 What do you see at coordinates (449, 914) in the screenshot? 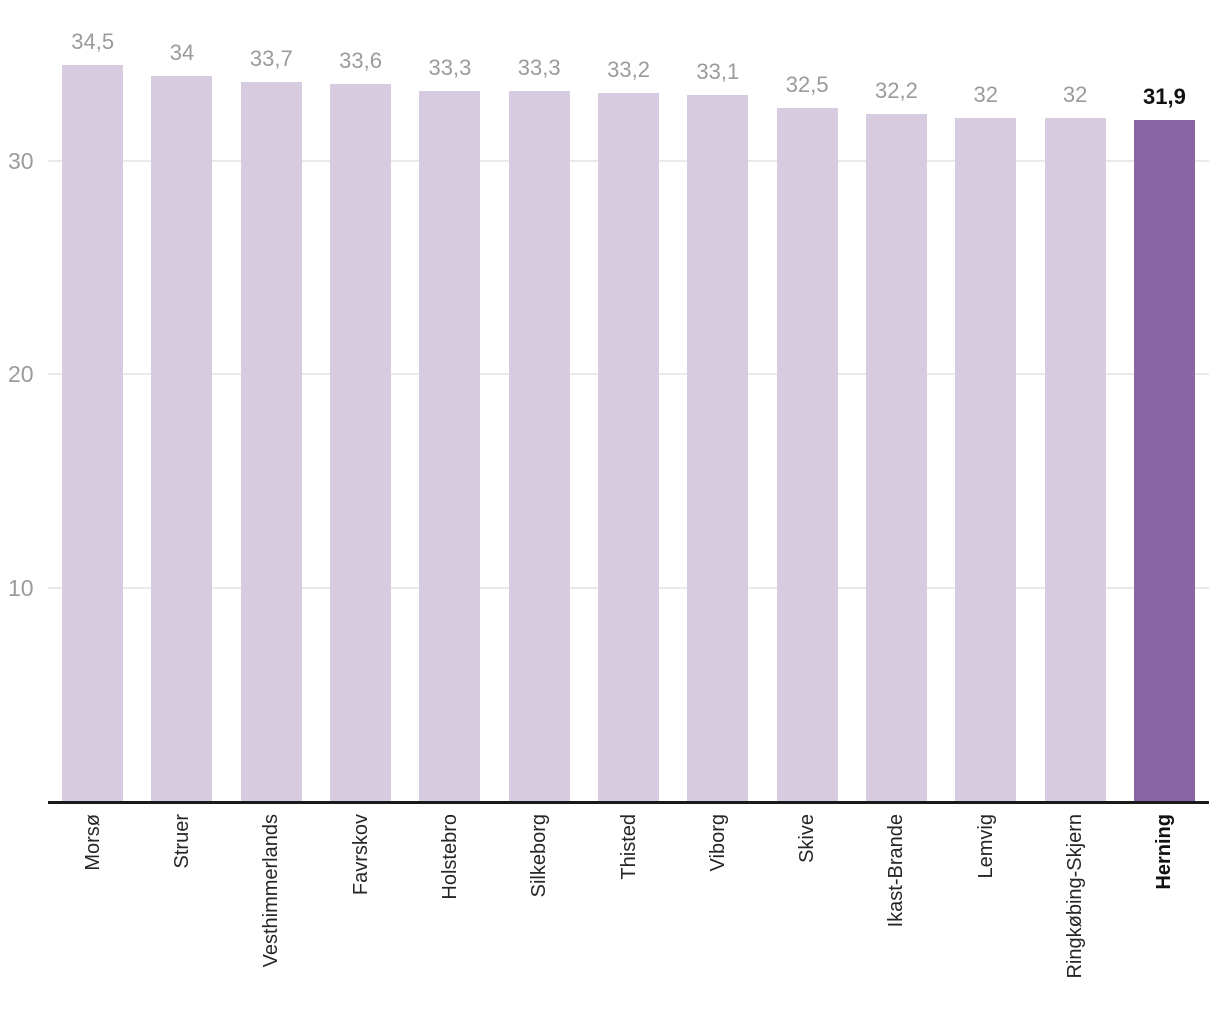
I see `x-label-slot: Holstebro` at bounding box center [449, 914].